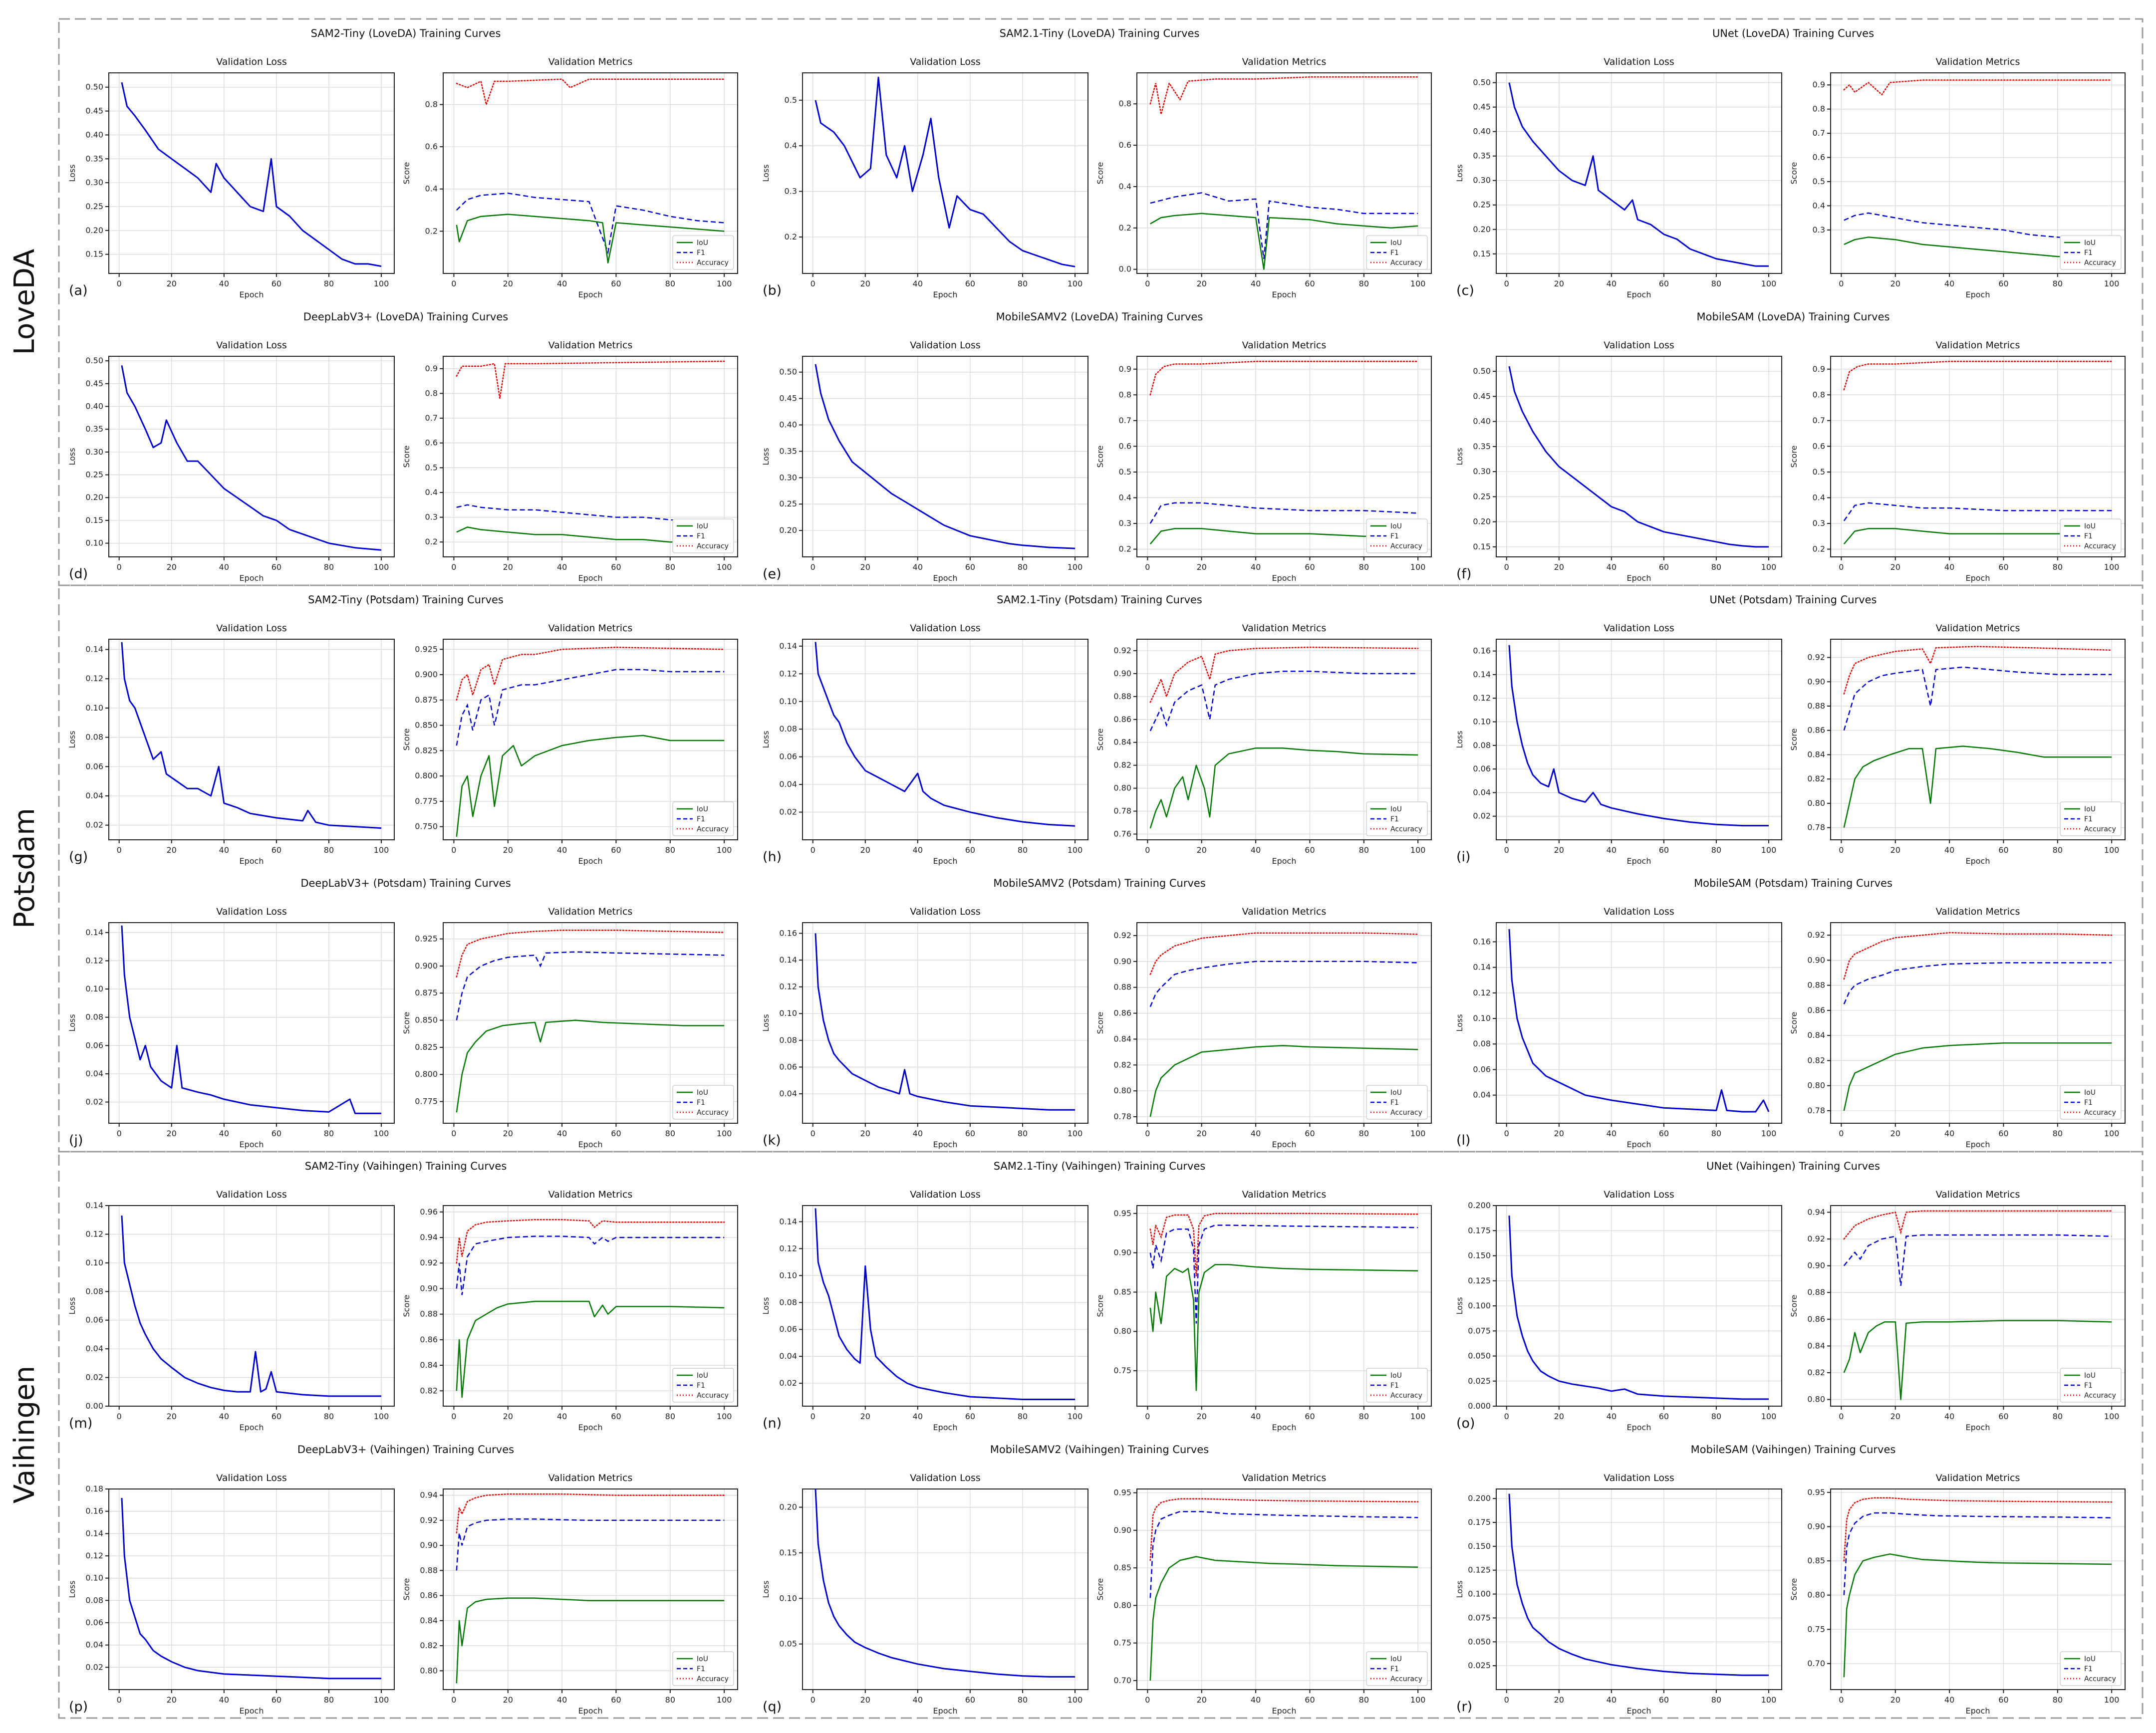 The height and width of the screenshot is (1733, 2156). Describe the element at coordinates (1482, 651) in the screenshot. I see `loss-ytick-label: 0.16` at that location.